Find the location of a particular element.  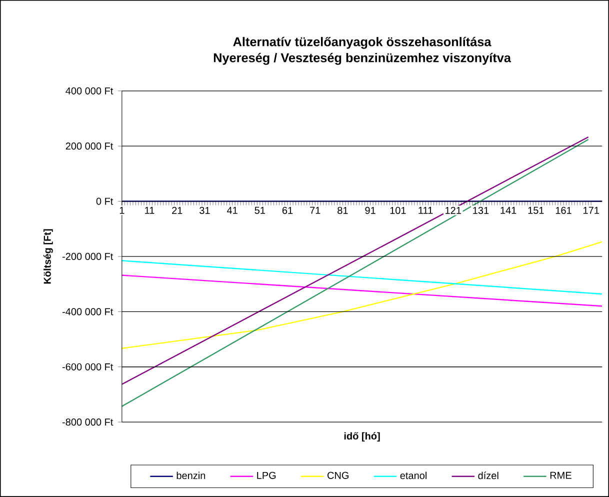

x-tick-label: 161 is located at coordinates (564, 210).